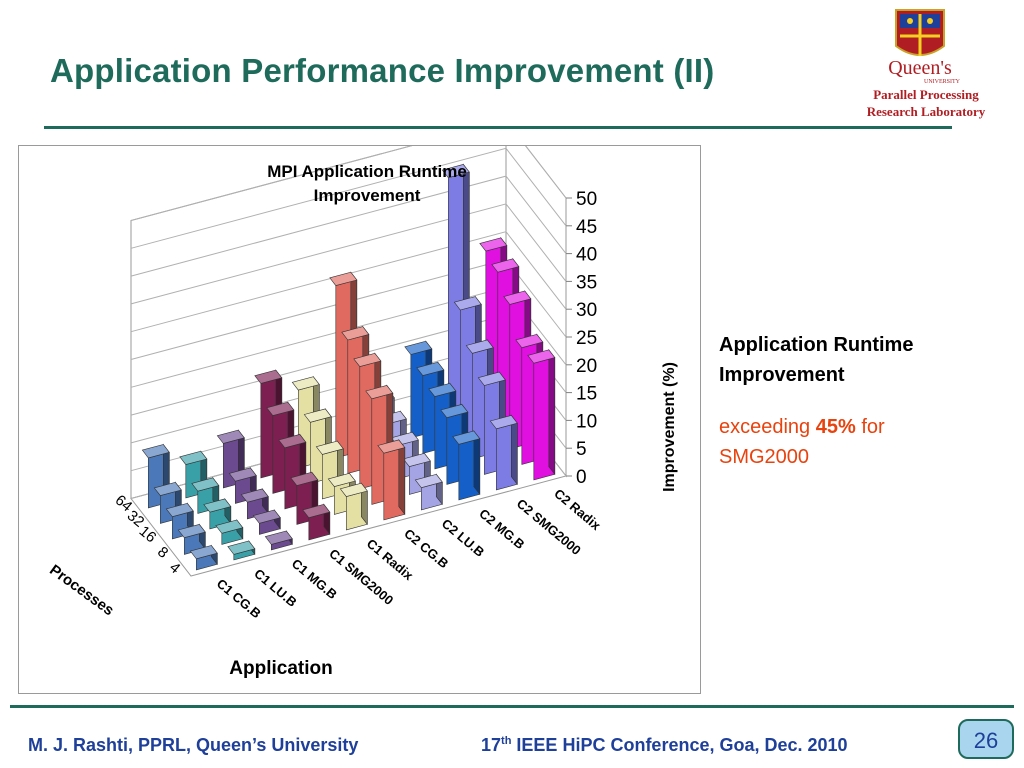 The image size is (1024, 768). Describe the element at coordinates (767, 427) in the screenshot. I see `side-note-pre: exceeding` at that location.